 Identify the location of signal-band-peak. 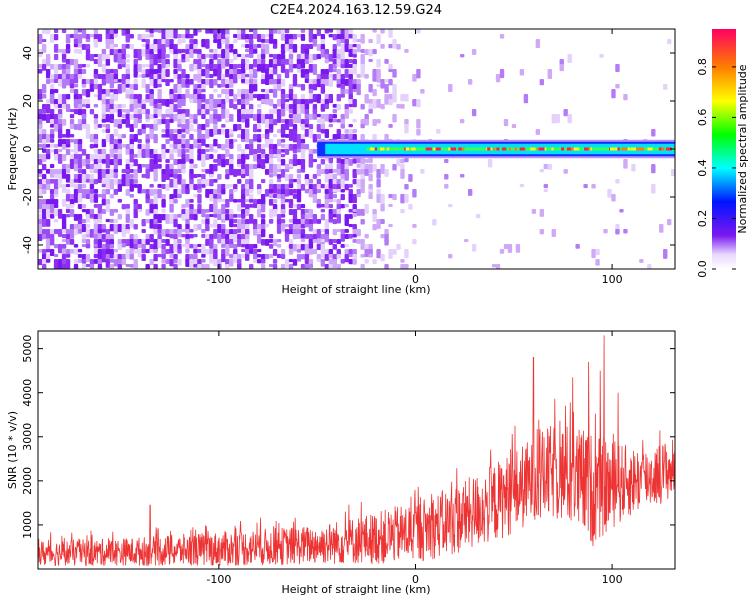
(662, 149).